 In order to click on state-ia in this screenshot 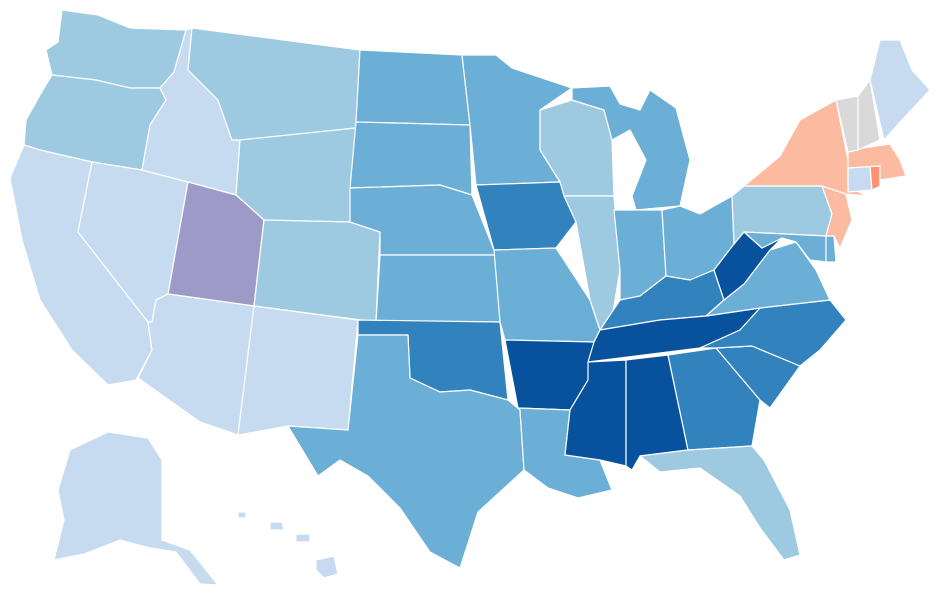, I will do `click(526, 216)`.